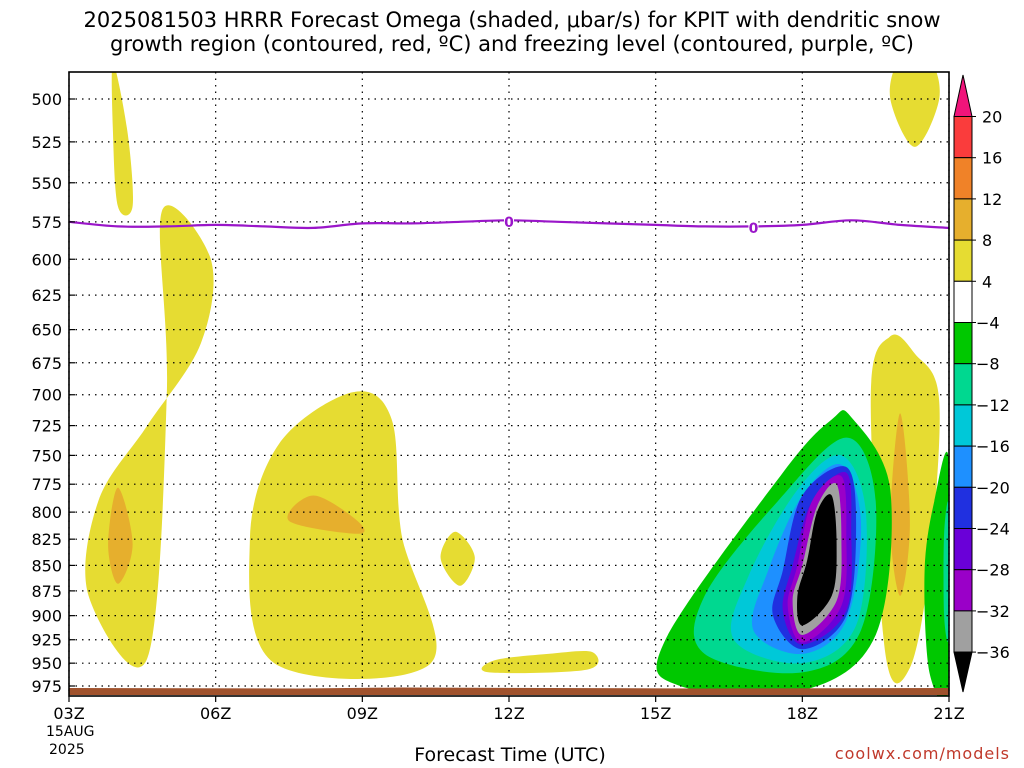  What do you see at coordinates (963, 95) in the screenshot?
I see `colorbar-top-arrow` at bounding box center [963, 95].